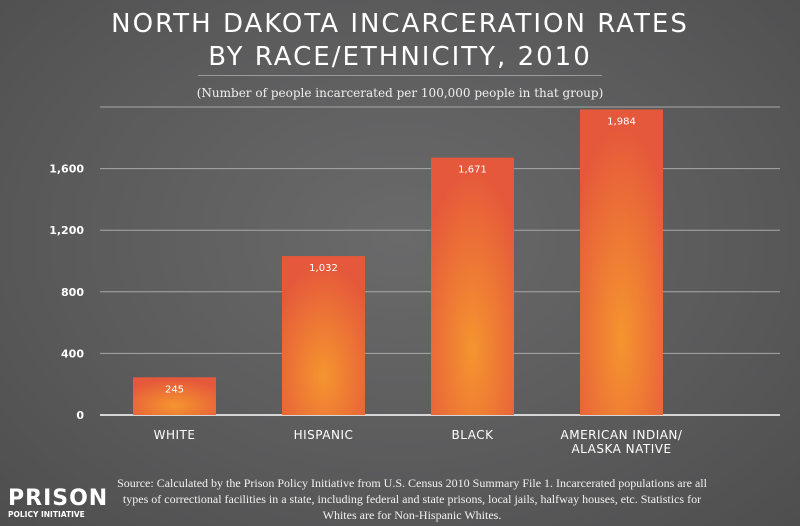  What do you see at coordinates (472, 170) in the screenshot?
I see `data-label: 1,671` at bounding box center [472, 170].